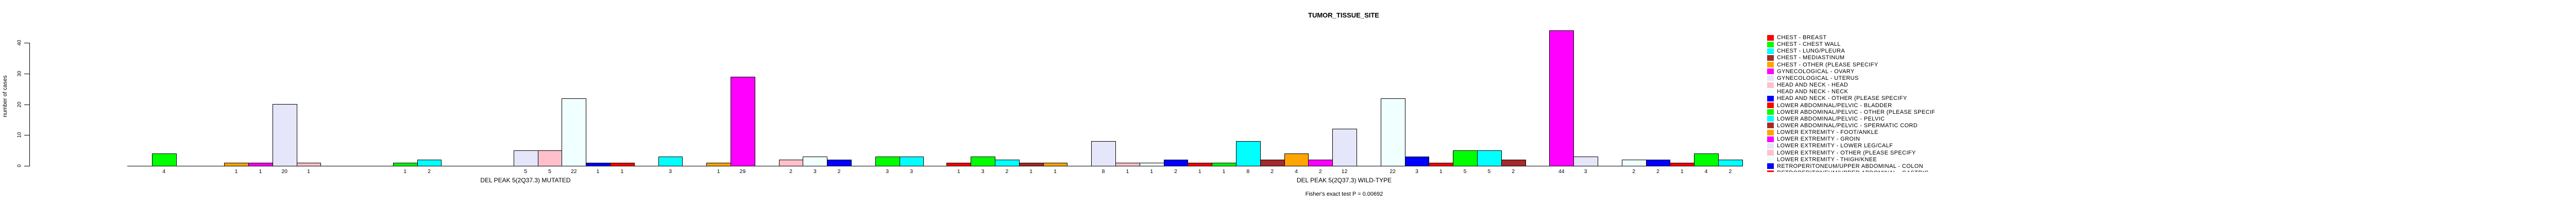  I want to click on legend-row: CHEST - CHEST WALL, so click(1804, 44).